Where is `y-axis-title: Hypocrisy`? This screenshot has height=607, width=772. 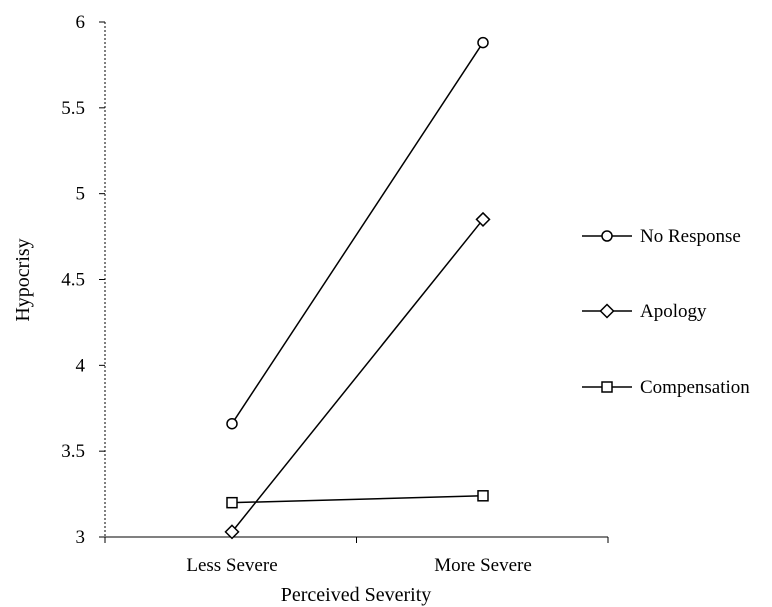 y-axis-title: Hypocrisy is located at coordinates (23, 279).